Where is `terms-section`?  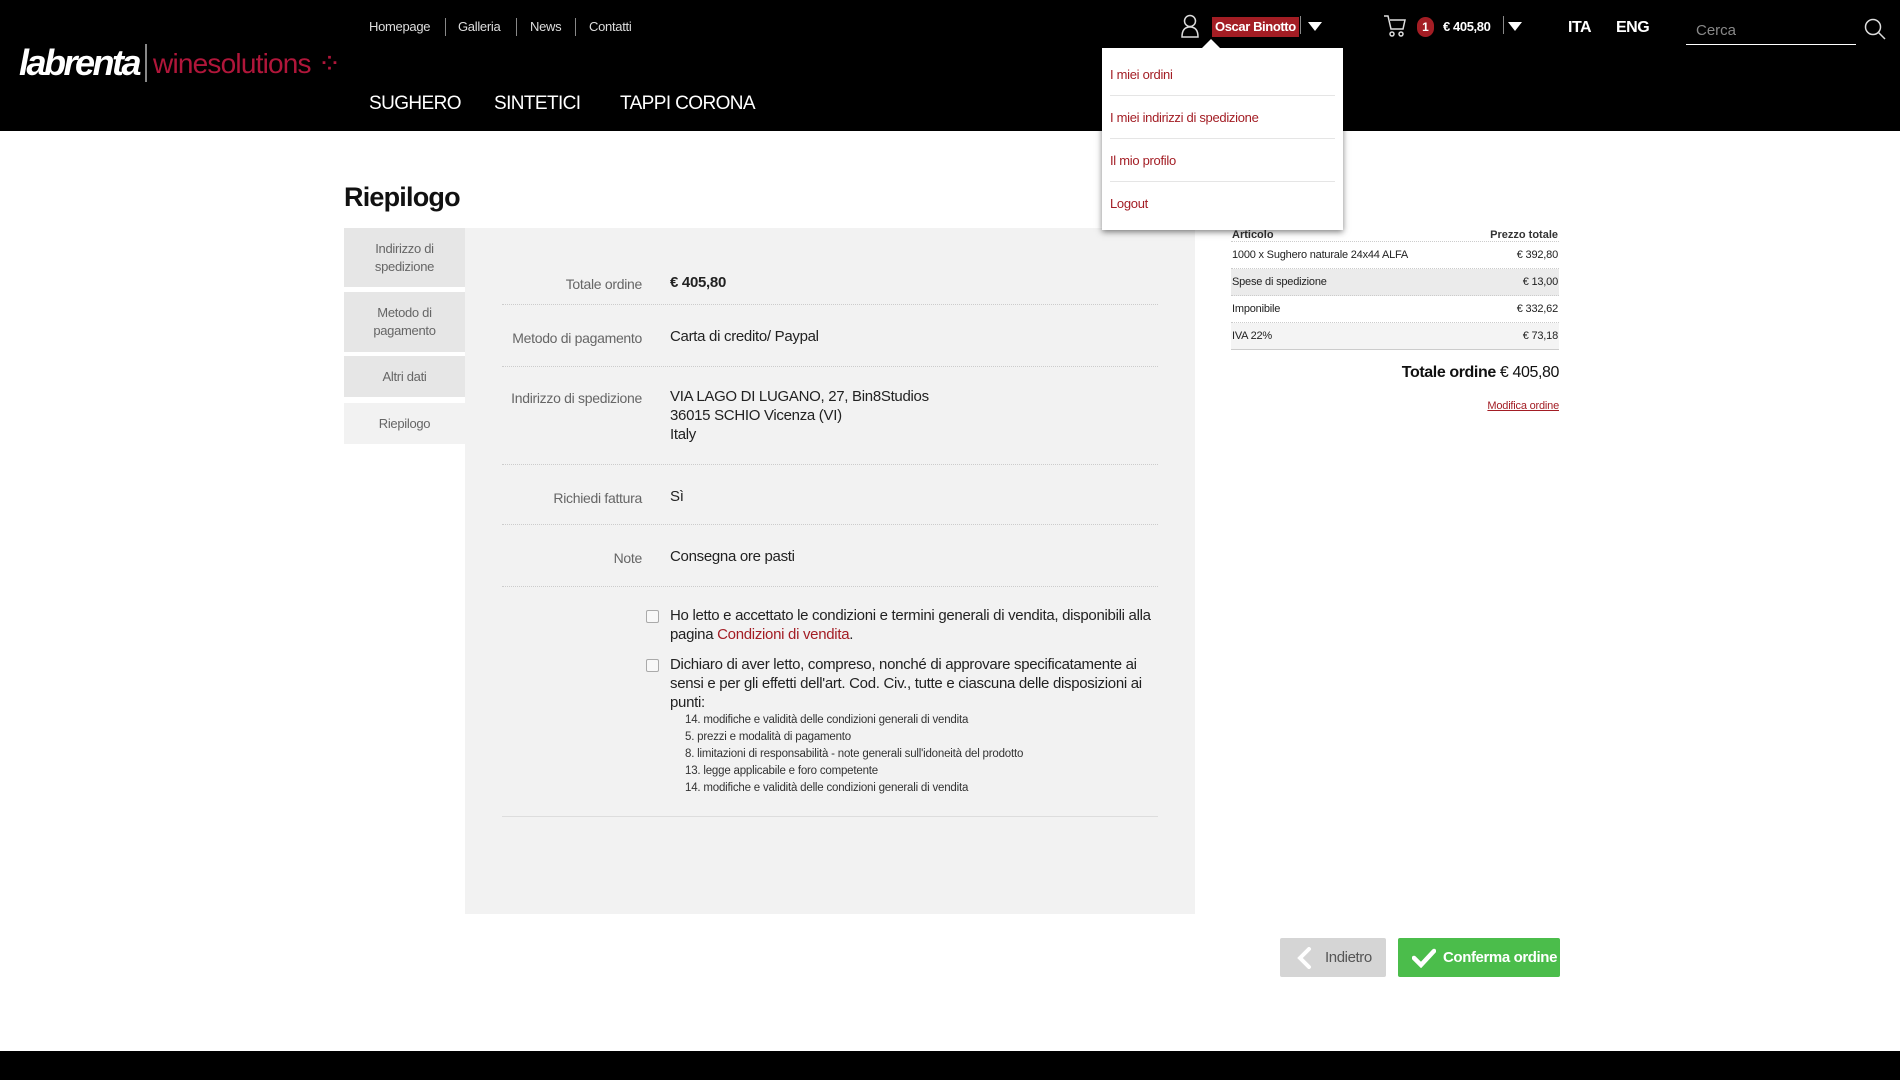
terms-section is located at coordinates (830, 702).